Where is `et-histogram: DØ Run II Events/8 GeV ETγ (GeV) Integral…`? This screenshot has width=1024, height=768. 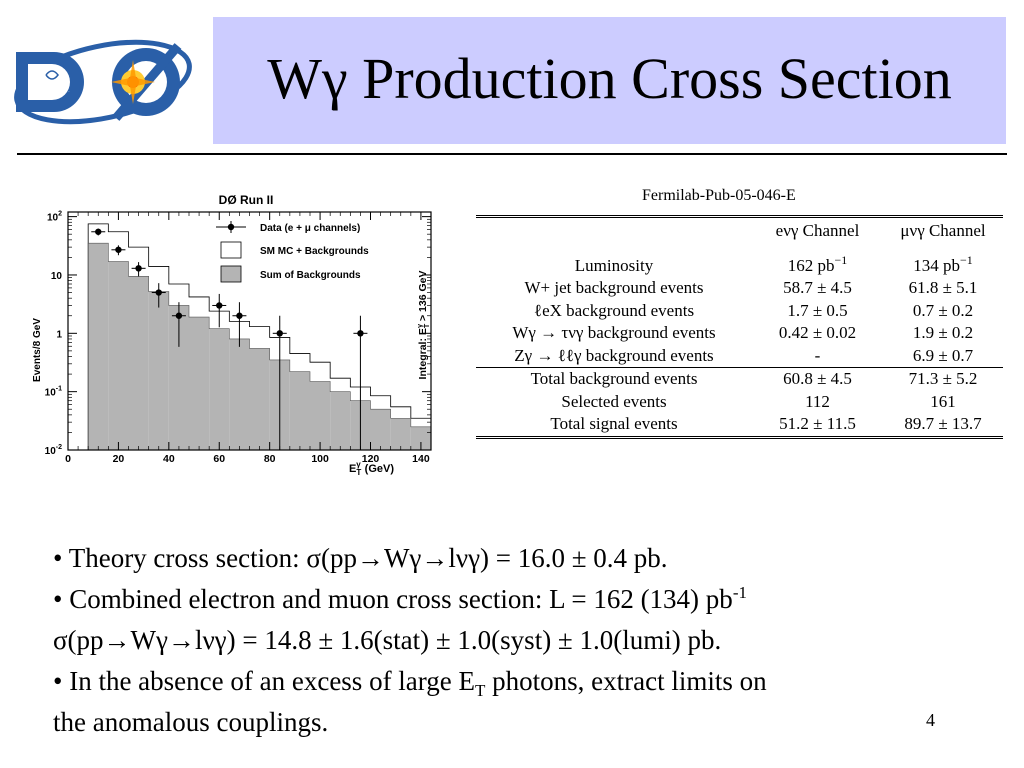
et-histogram: DØ Run II Events/8 GeV ETγ (GeV) Integral… is located at coordinates (232, 334).